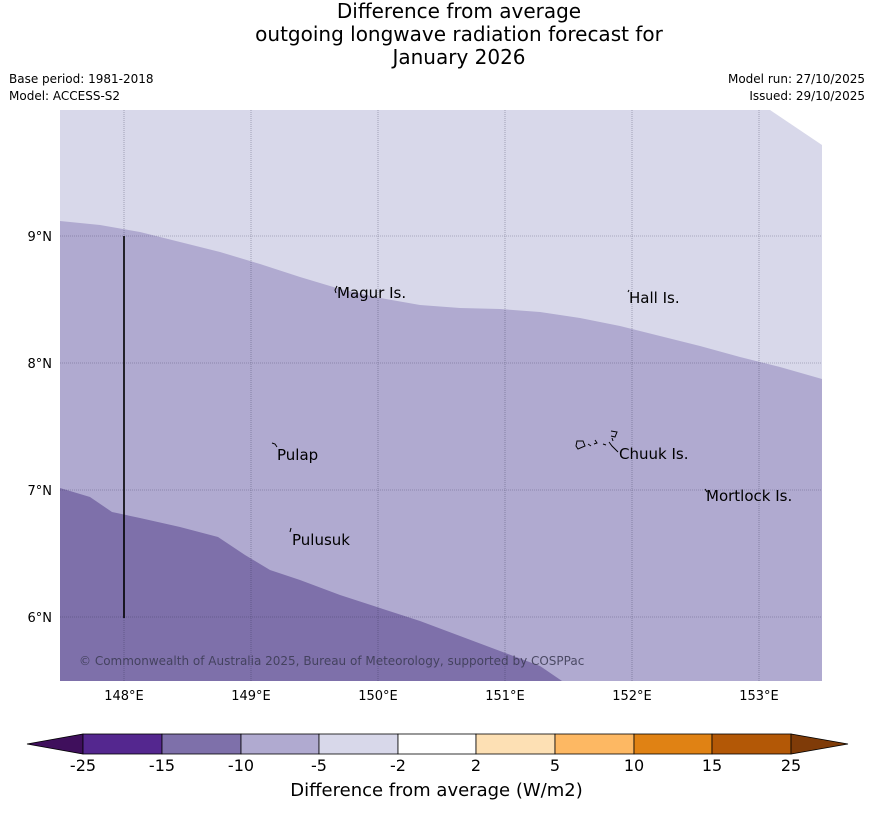 The width and height of the screenshot is (873, 816). Describe the element at coordinates (628, 291) in the screenshot. I see `island-hall` at that location.